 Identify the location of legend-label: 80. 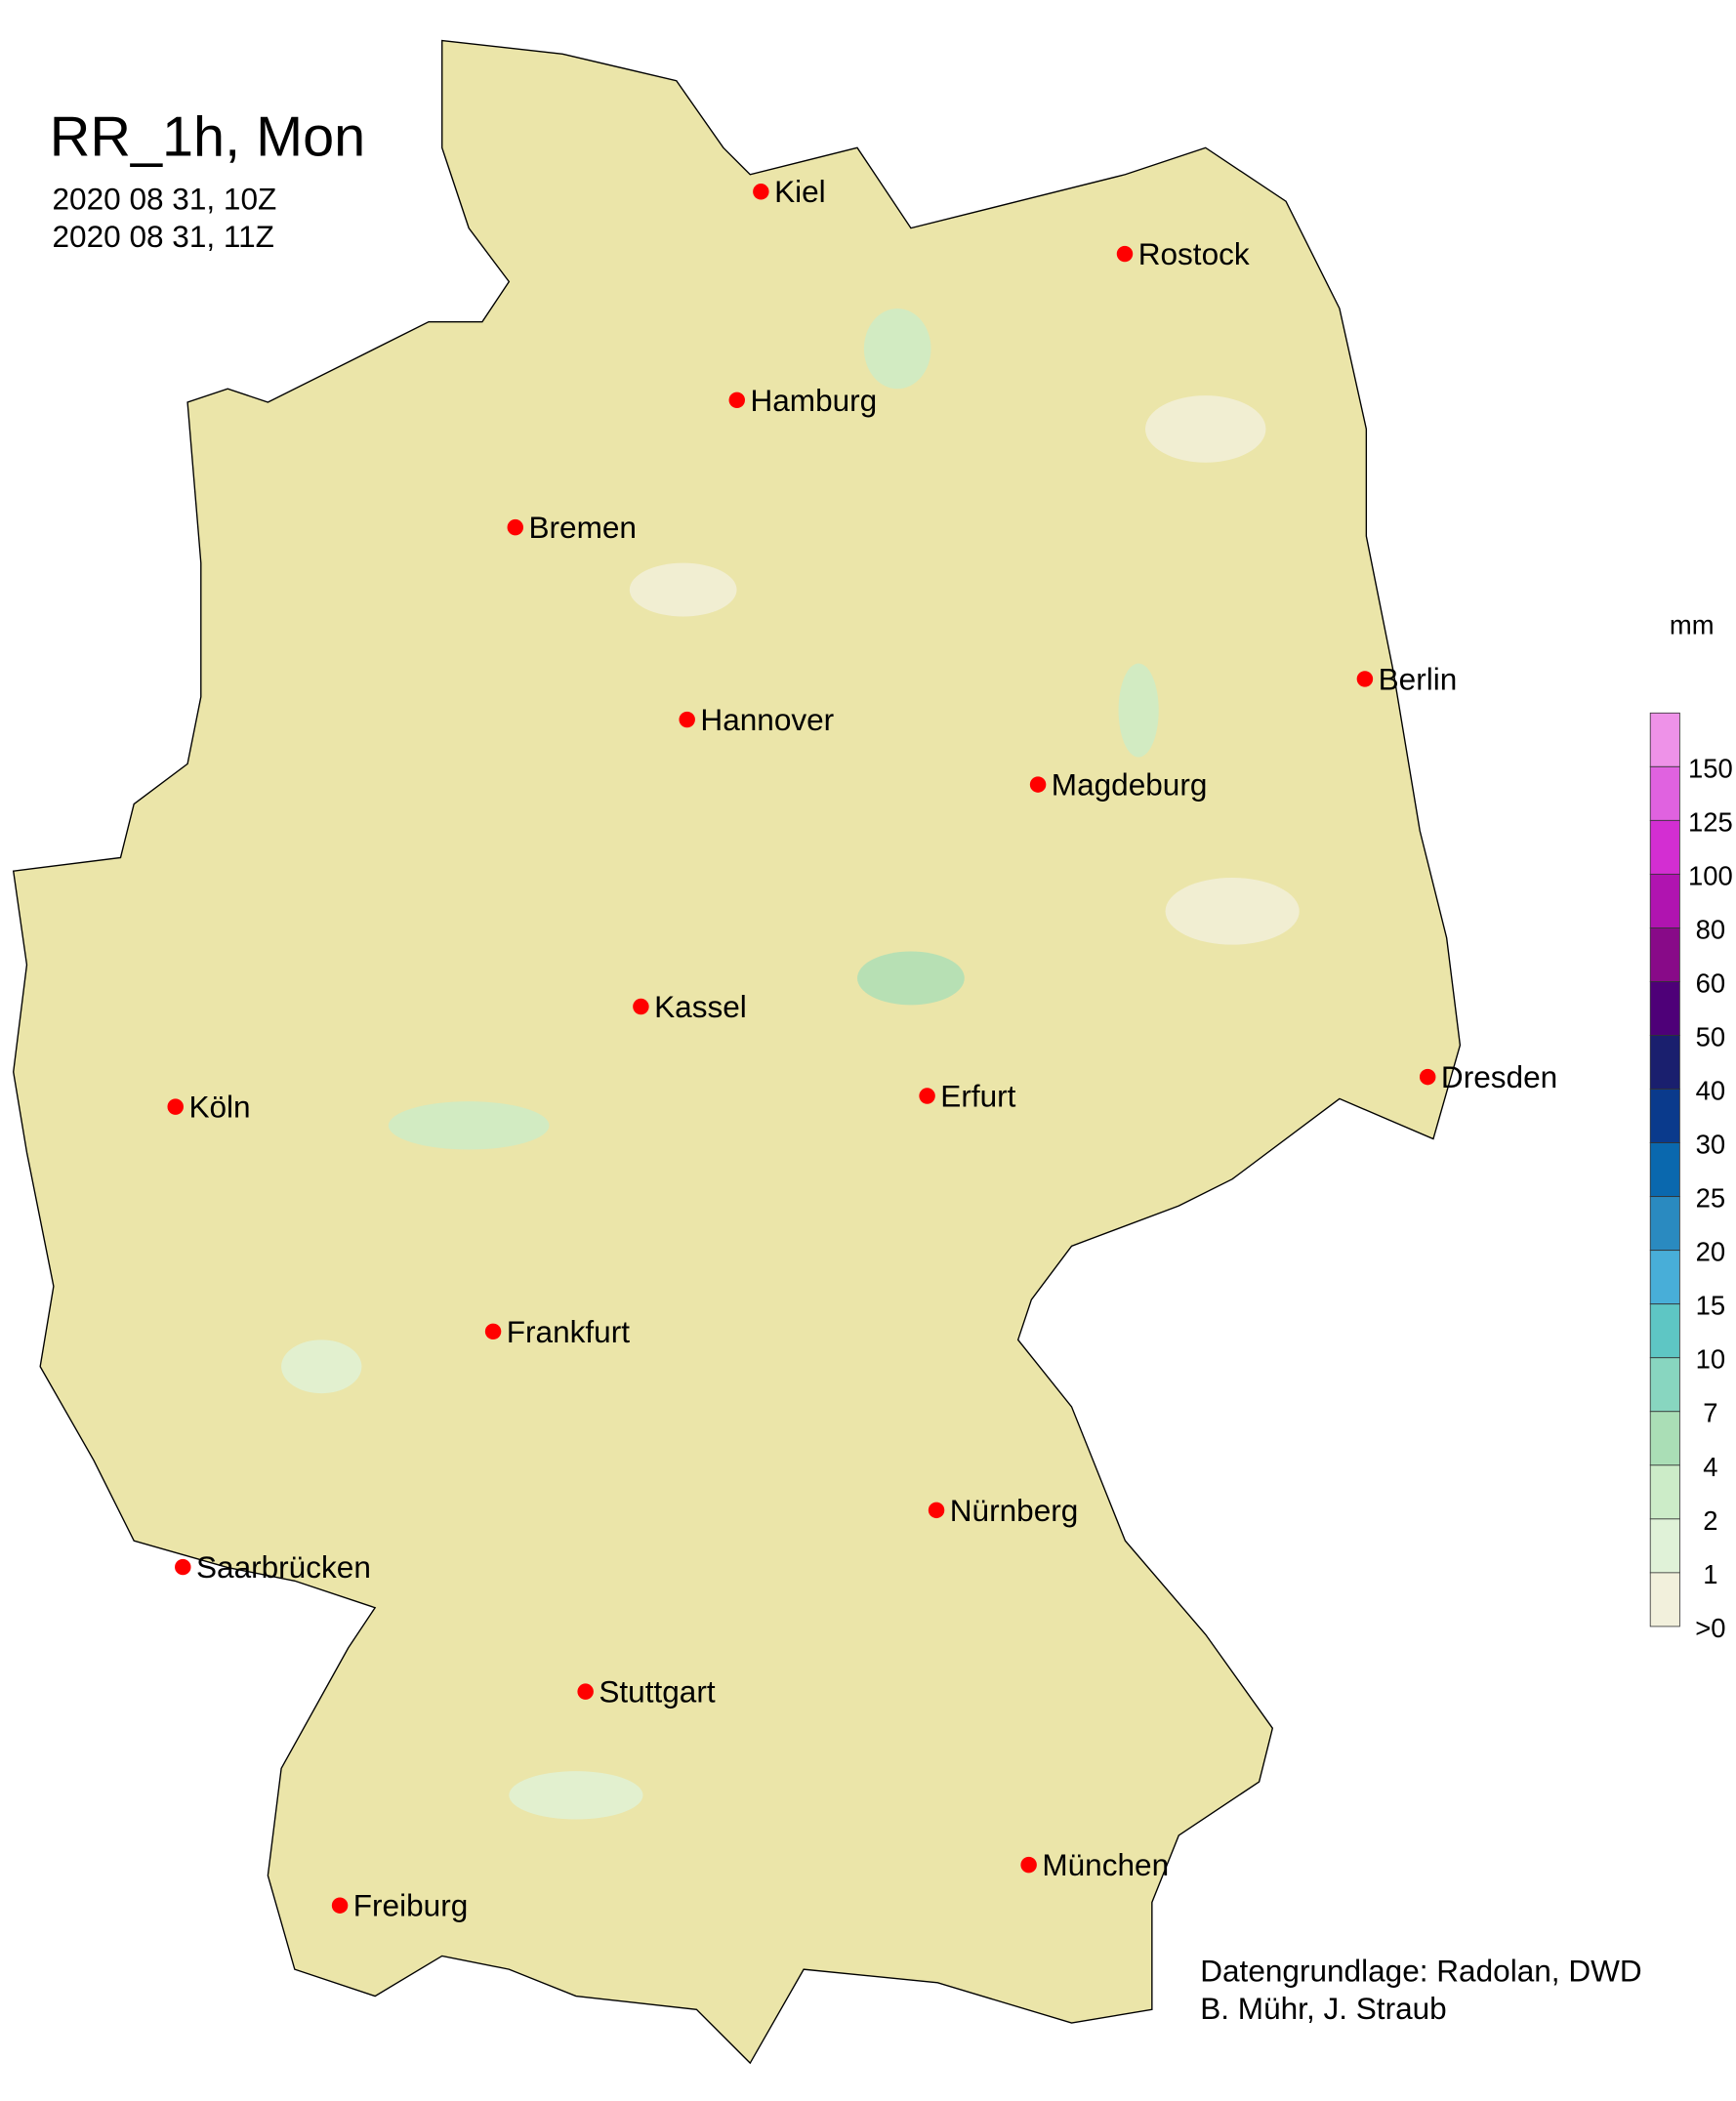
(1711, 929).